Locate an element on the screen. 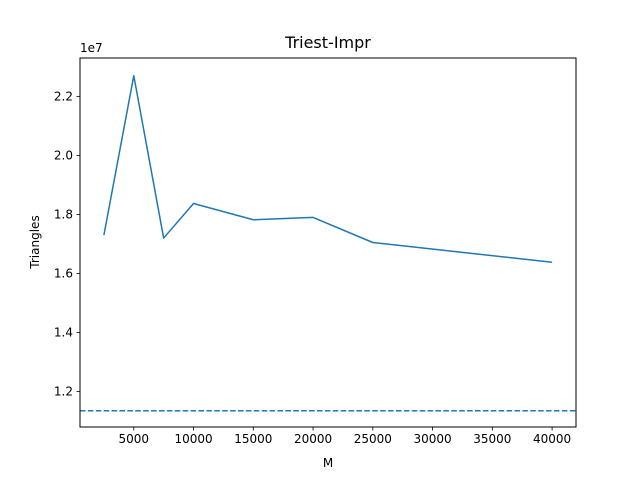 This screenshot has width=640, height=480. y-offset-label: 1e7 is located at coordinates (91, 48).